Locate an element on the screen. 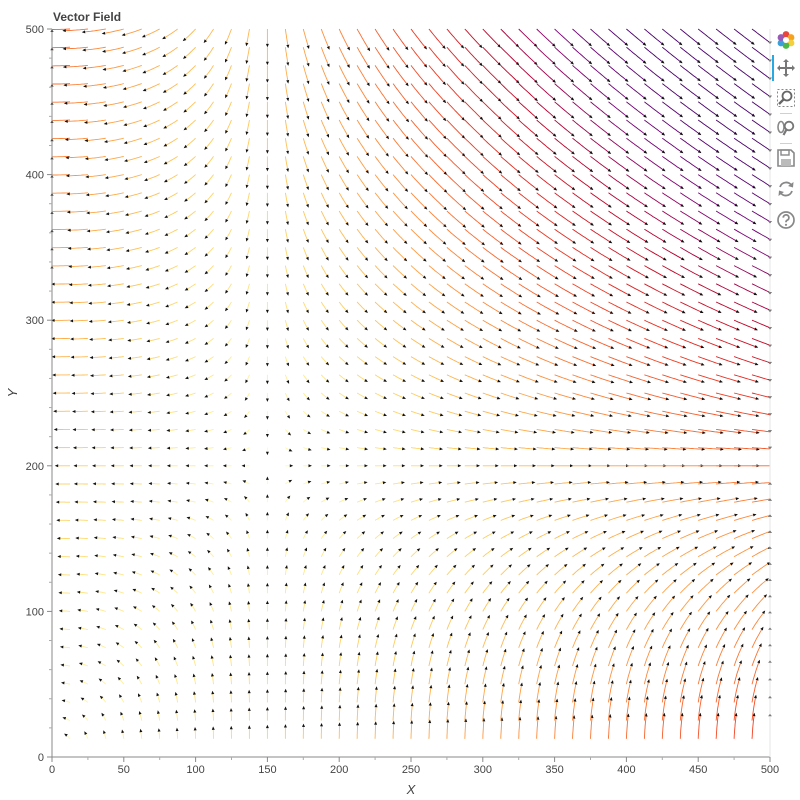  wheel-zoom-button is located at coordinates (786, 128).